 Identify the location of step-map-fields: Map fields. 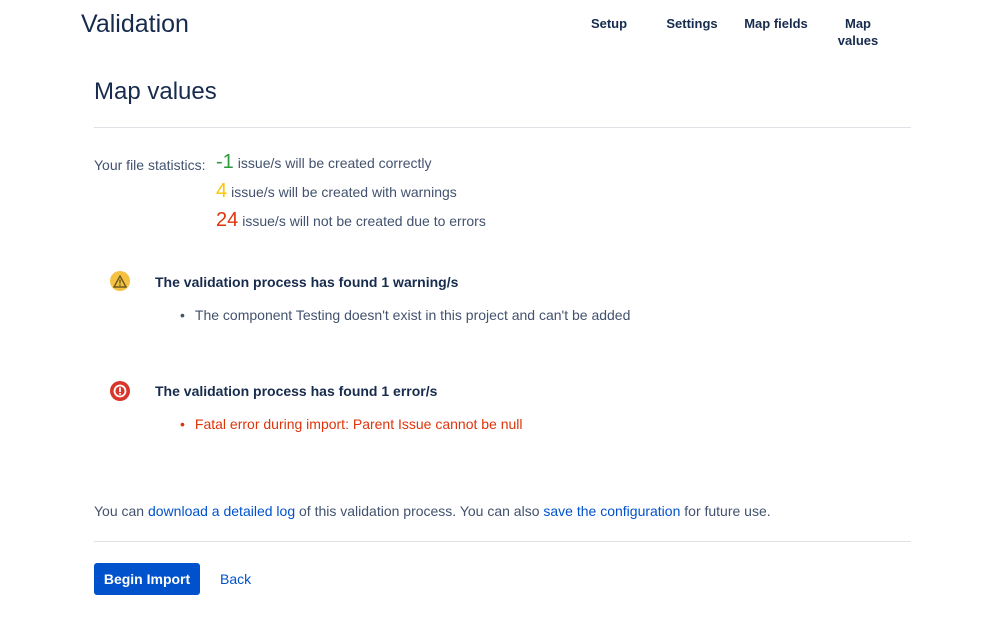
(776, 23).